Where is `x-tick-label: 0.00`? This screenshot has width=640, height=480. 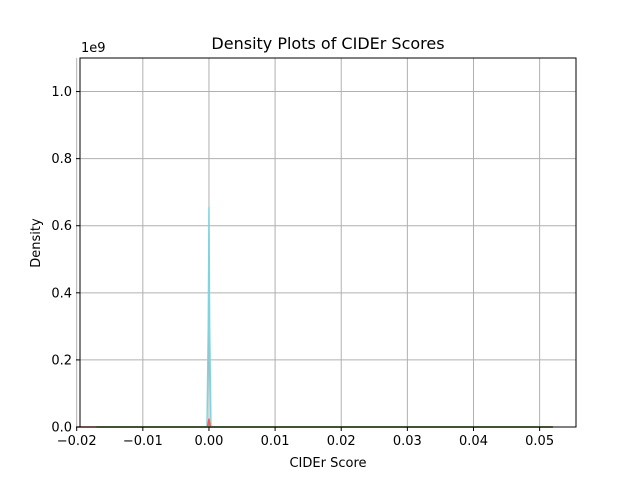 x-tick-label: 0.00 is located at coordinates (208, 441).